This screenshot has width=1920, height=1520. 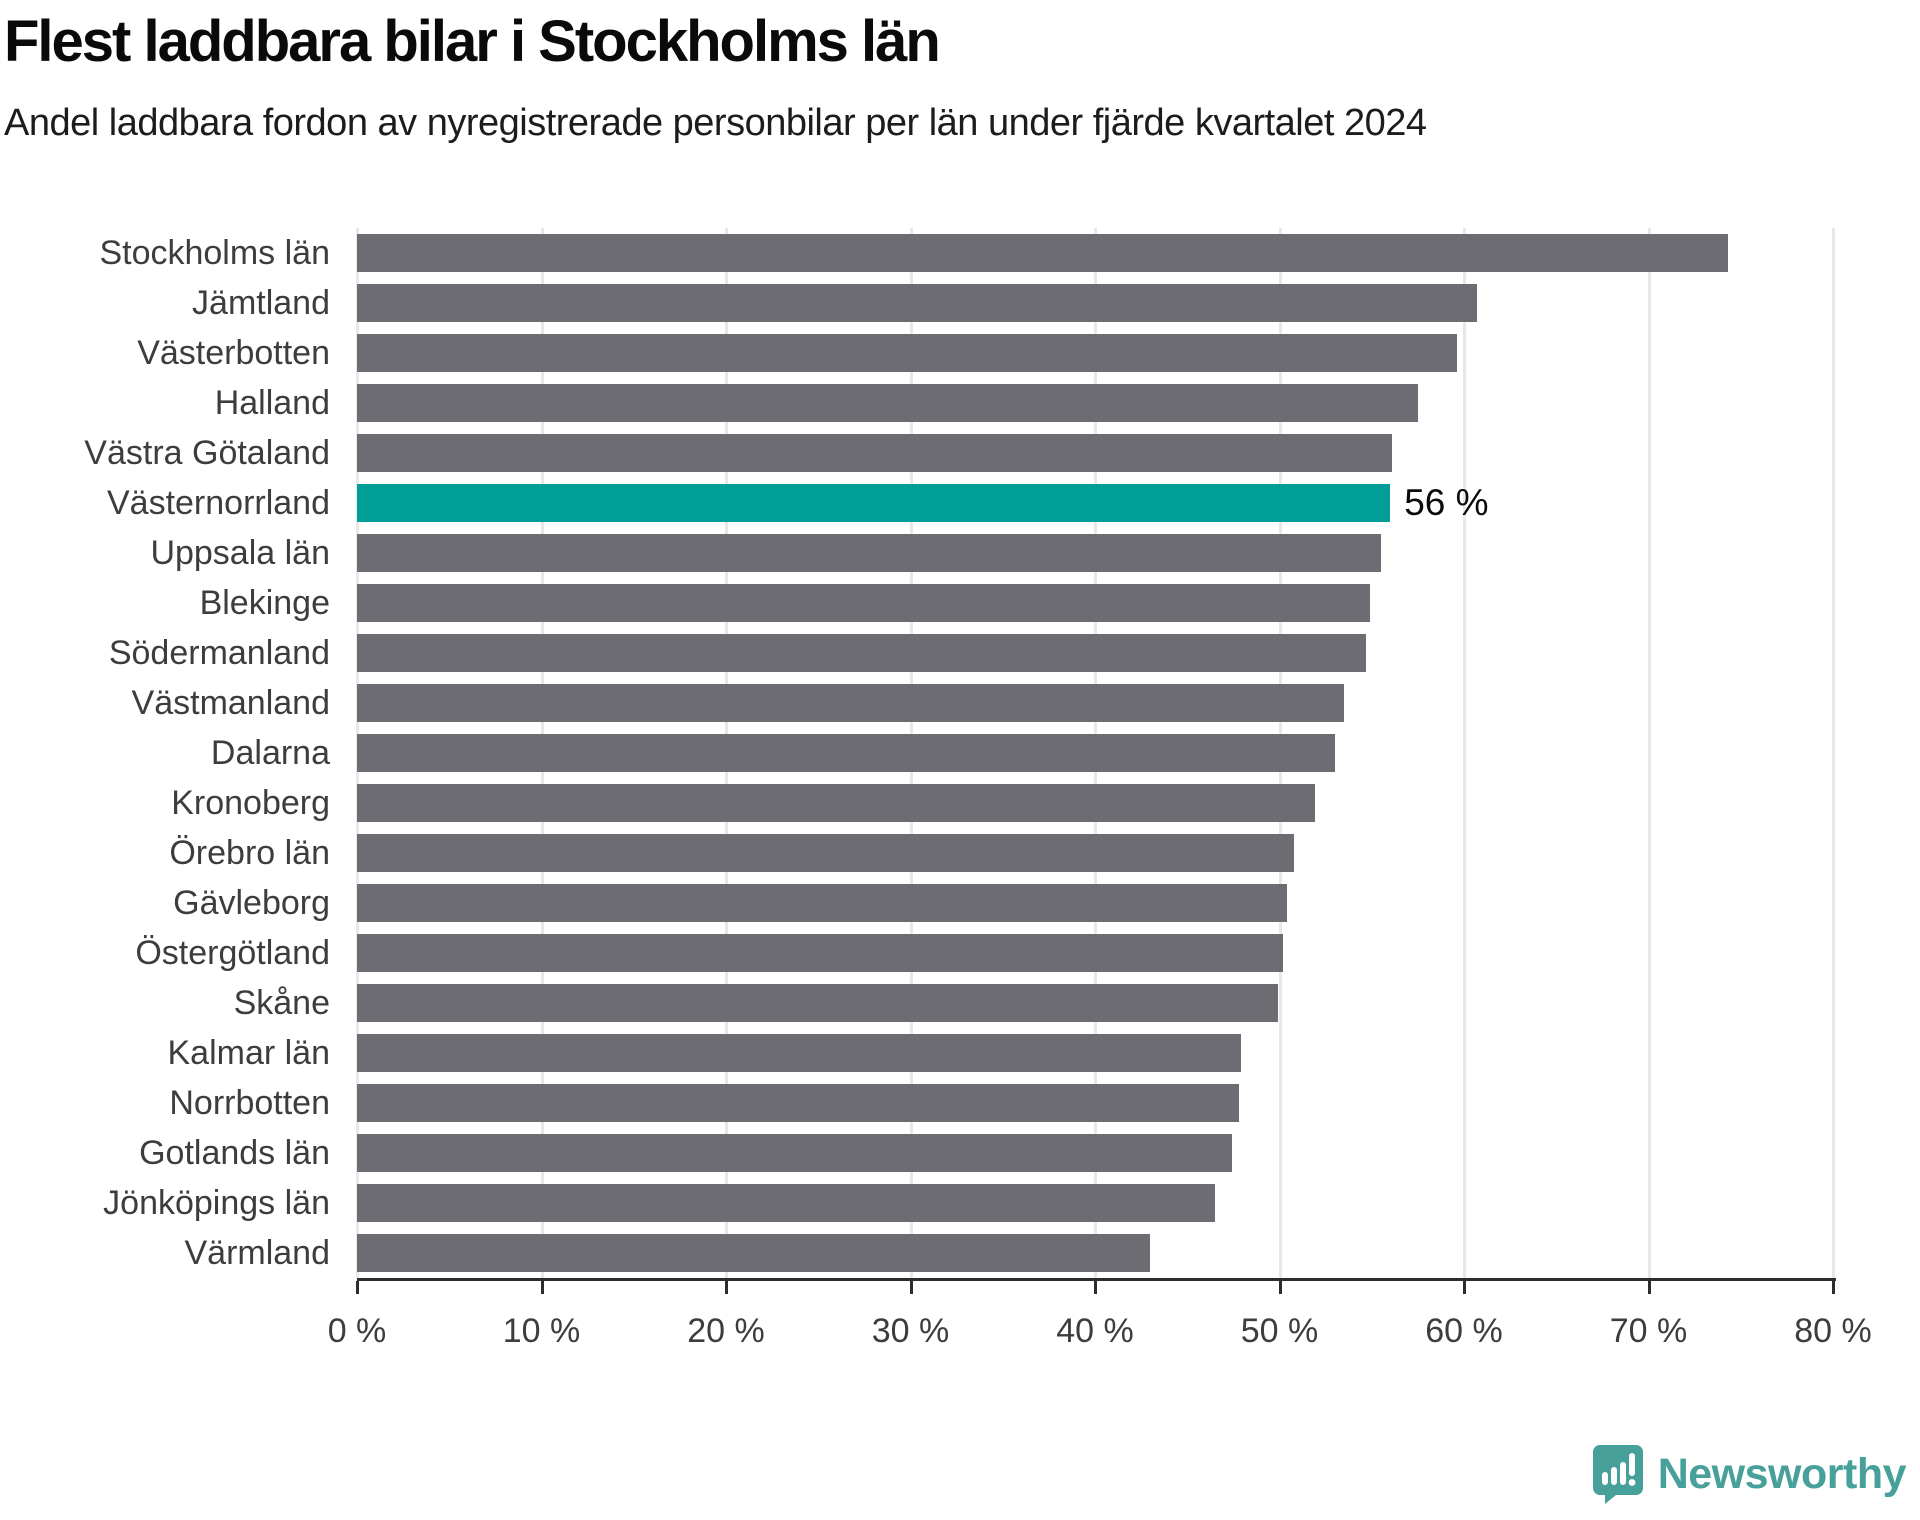 What do you see at coordinates (917, 303) in the screenshot?
I see `bar-j-mtland` at bounding box center [917, 303].